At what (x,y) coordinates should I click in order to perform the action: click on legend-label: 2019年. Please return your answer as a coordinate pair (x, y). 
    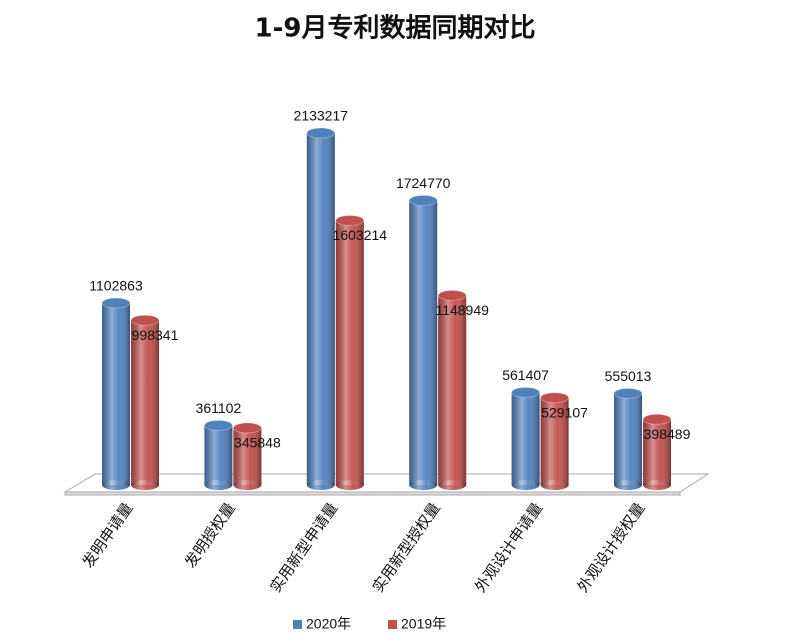
    Looking at the image, I should click on (423, 624).